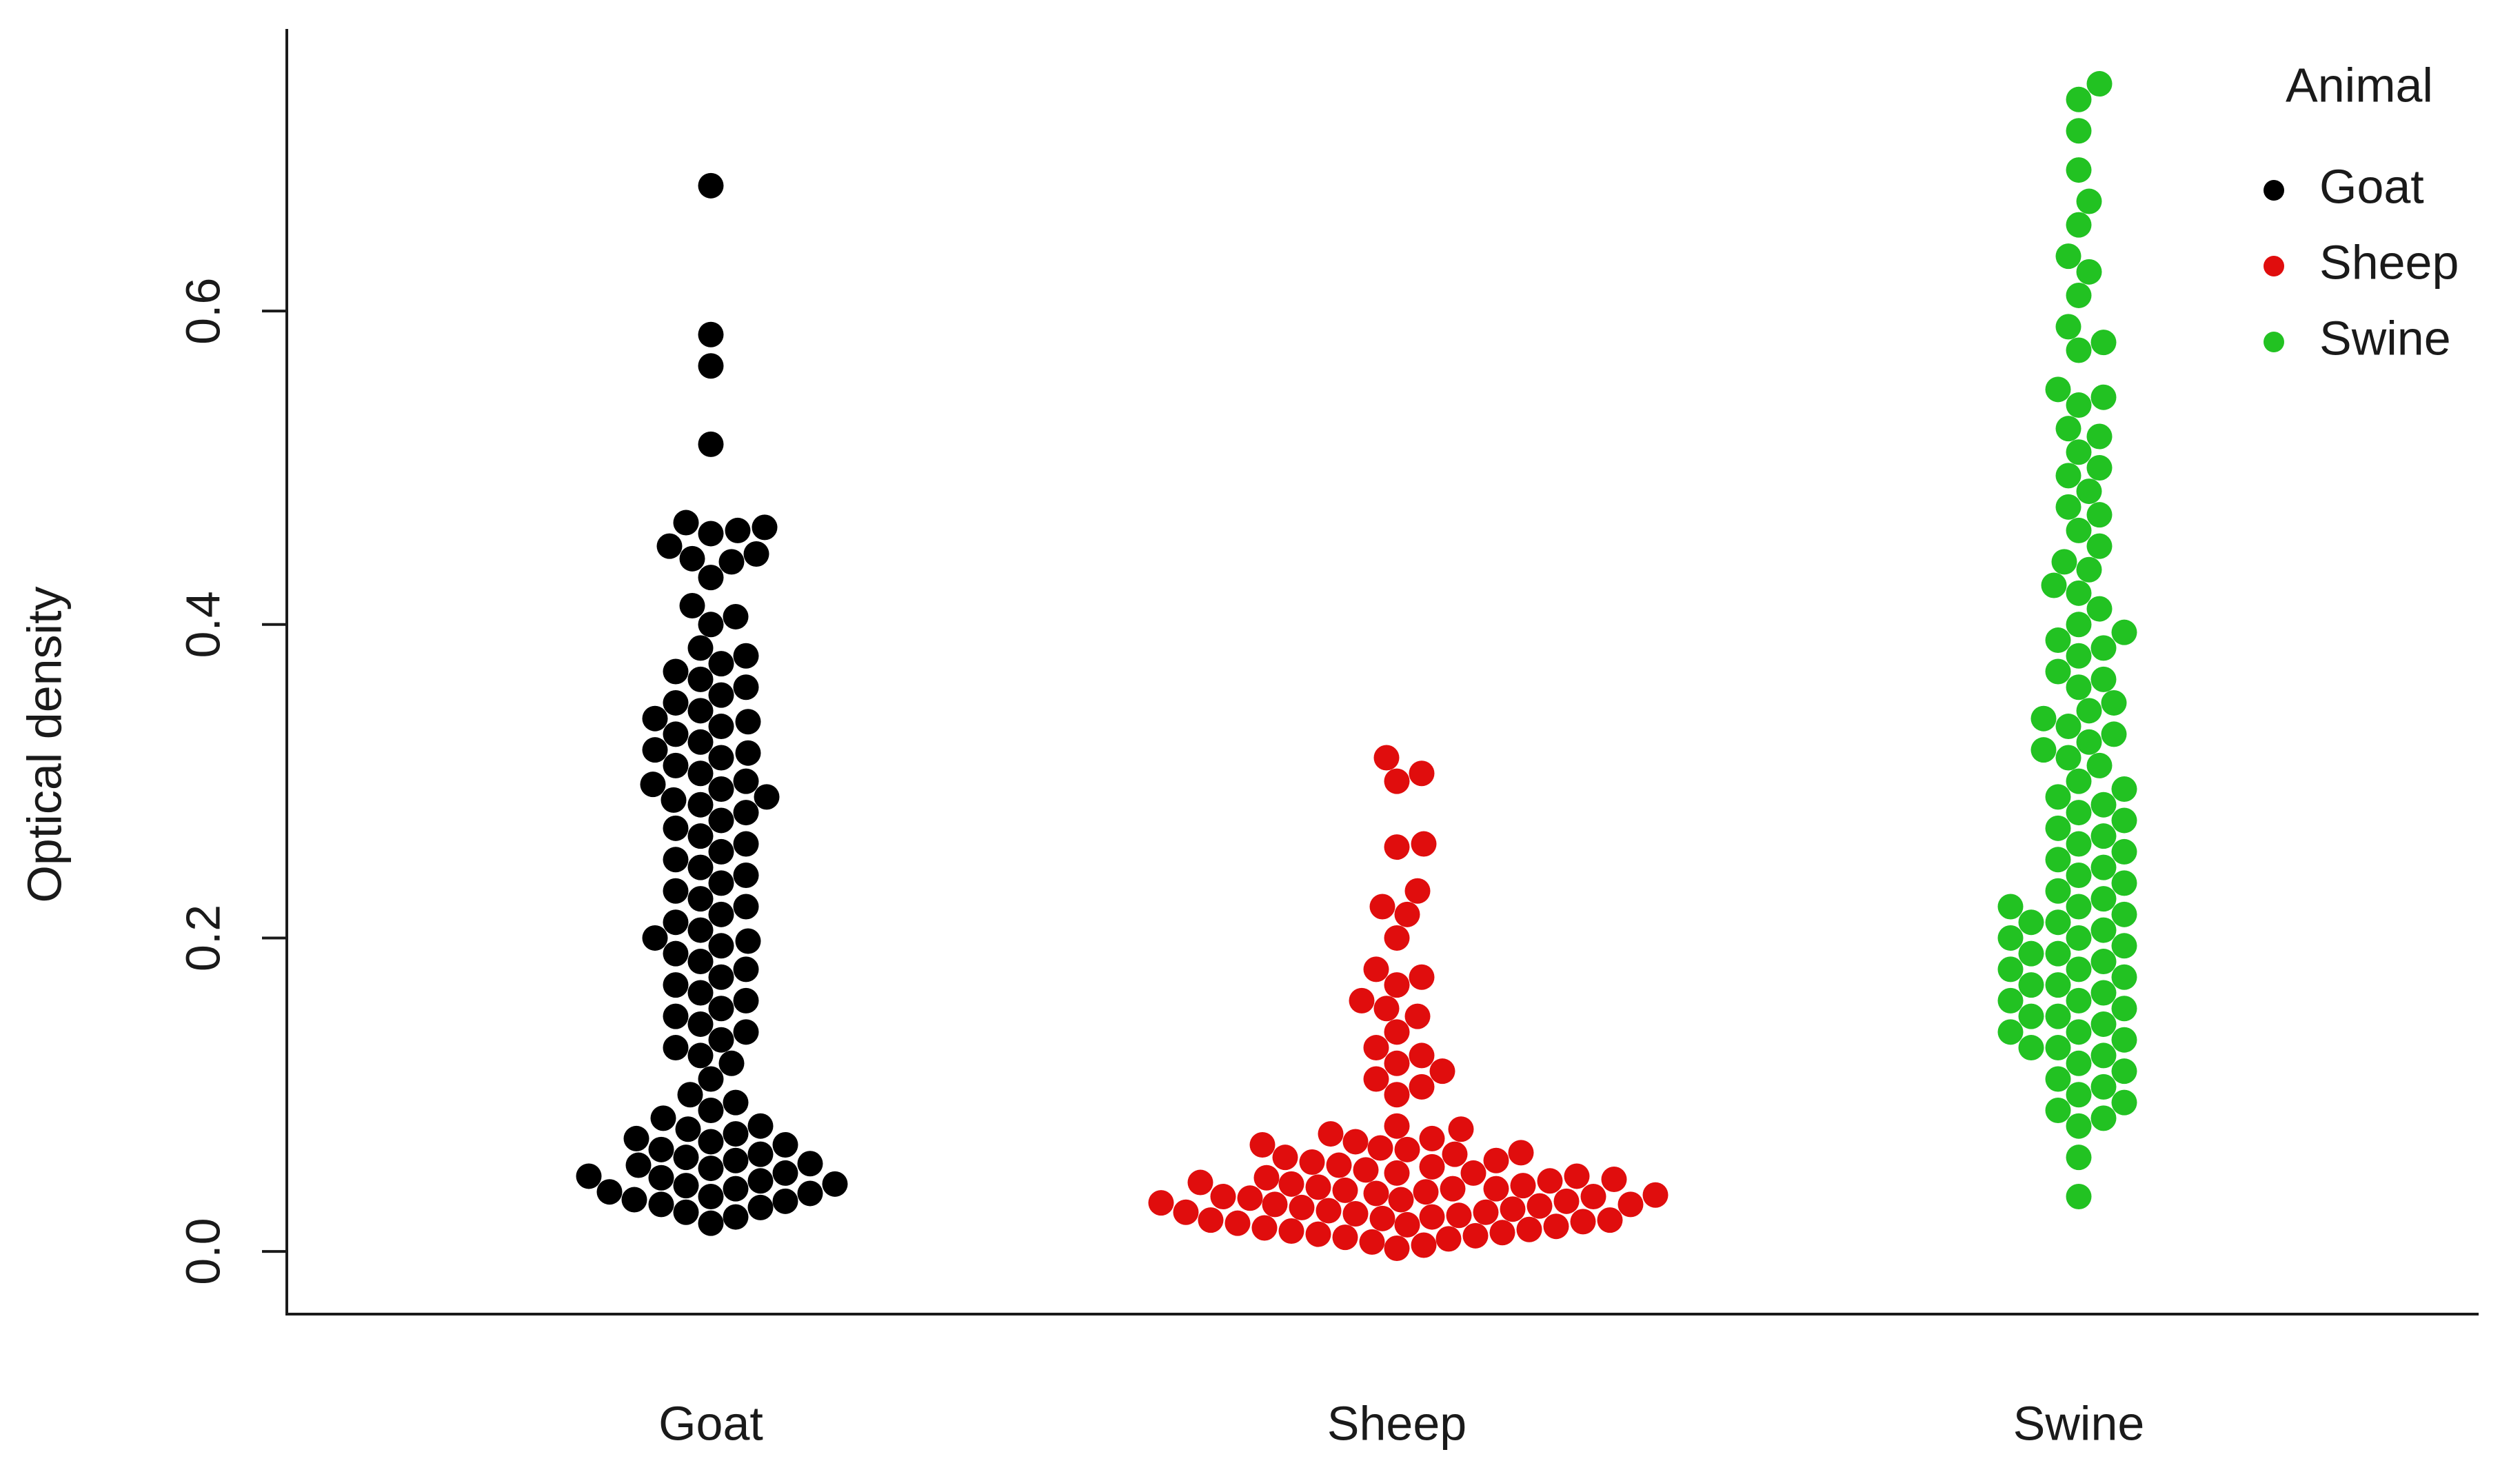 The image size is (2520, 1472). What do you see at coordinates (2385, 338) in the screenshot?
I see `legend-label: Swine` at bounding box center [2385, 338].